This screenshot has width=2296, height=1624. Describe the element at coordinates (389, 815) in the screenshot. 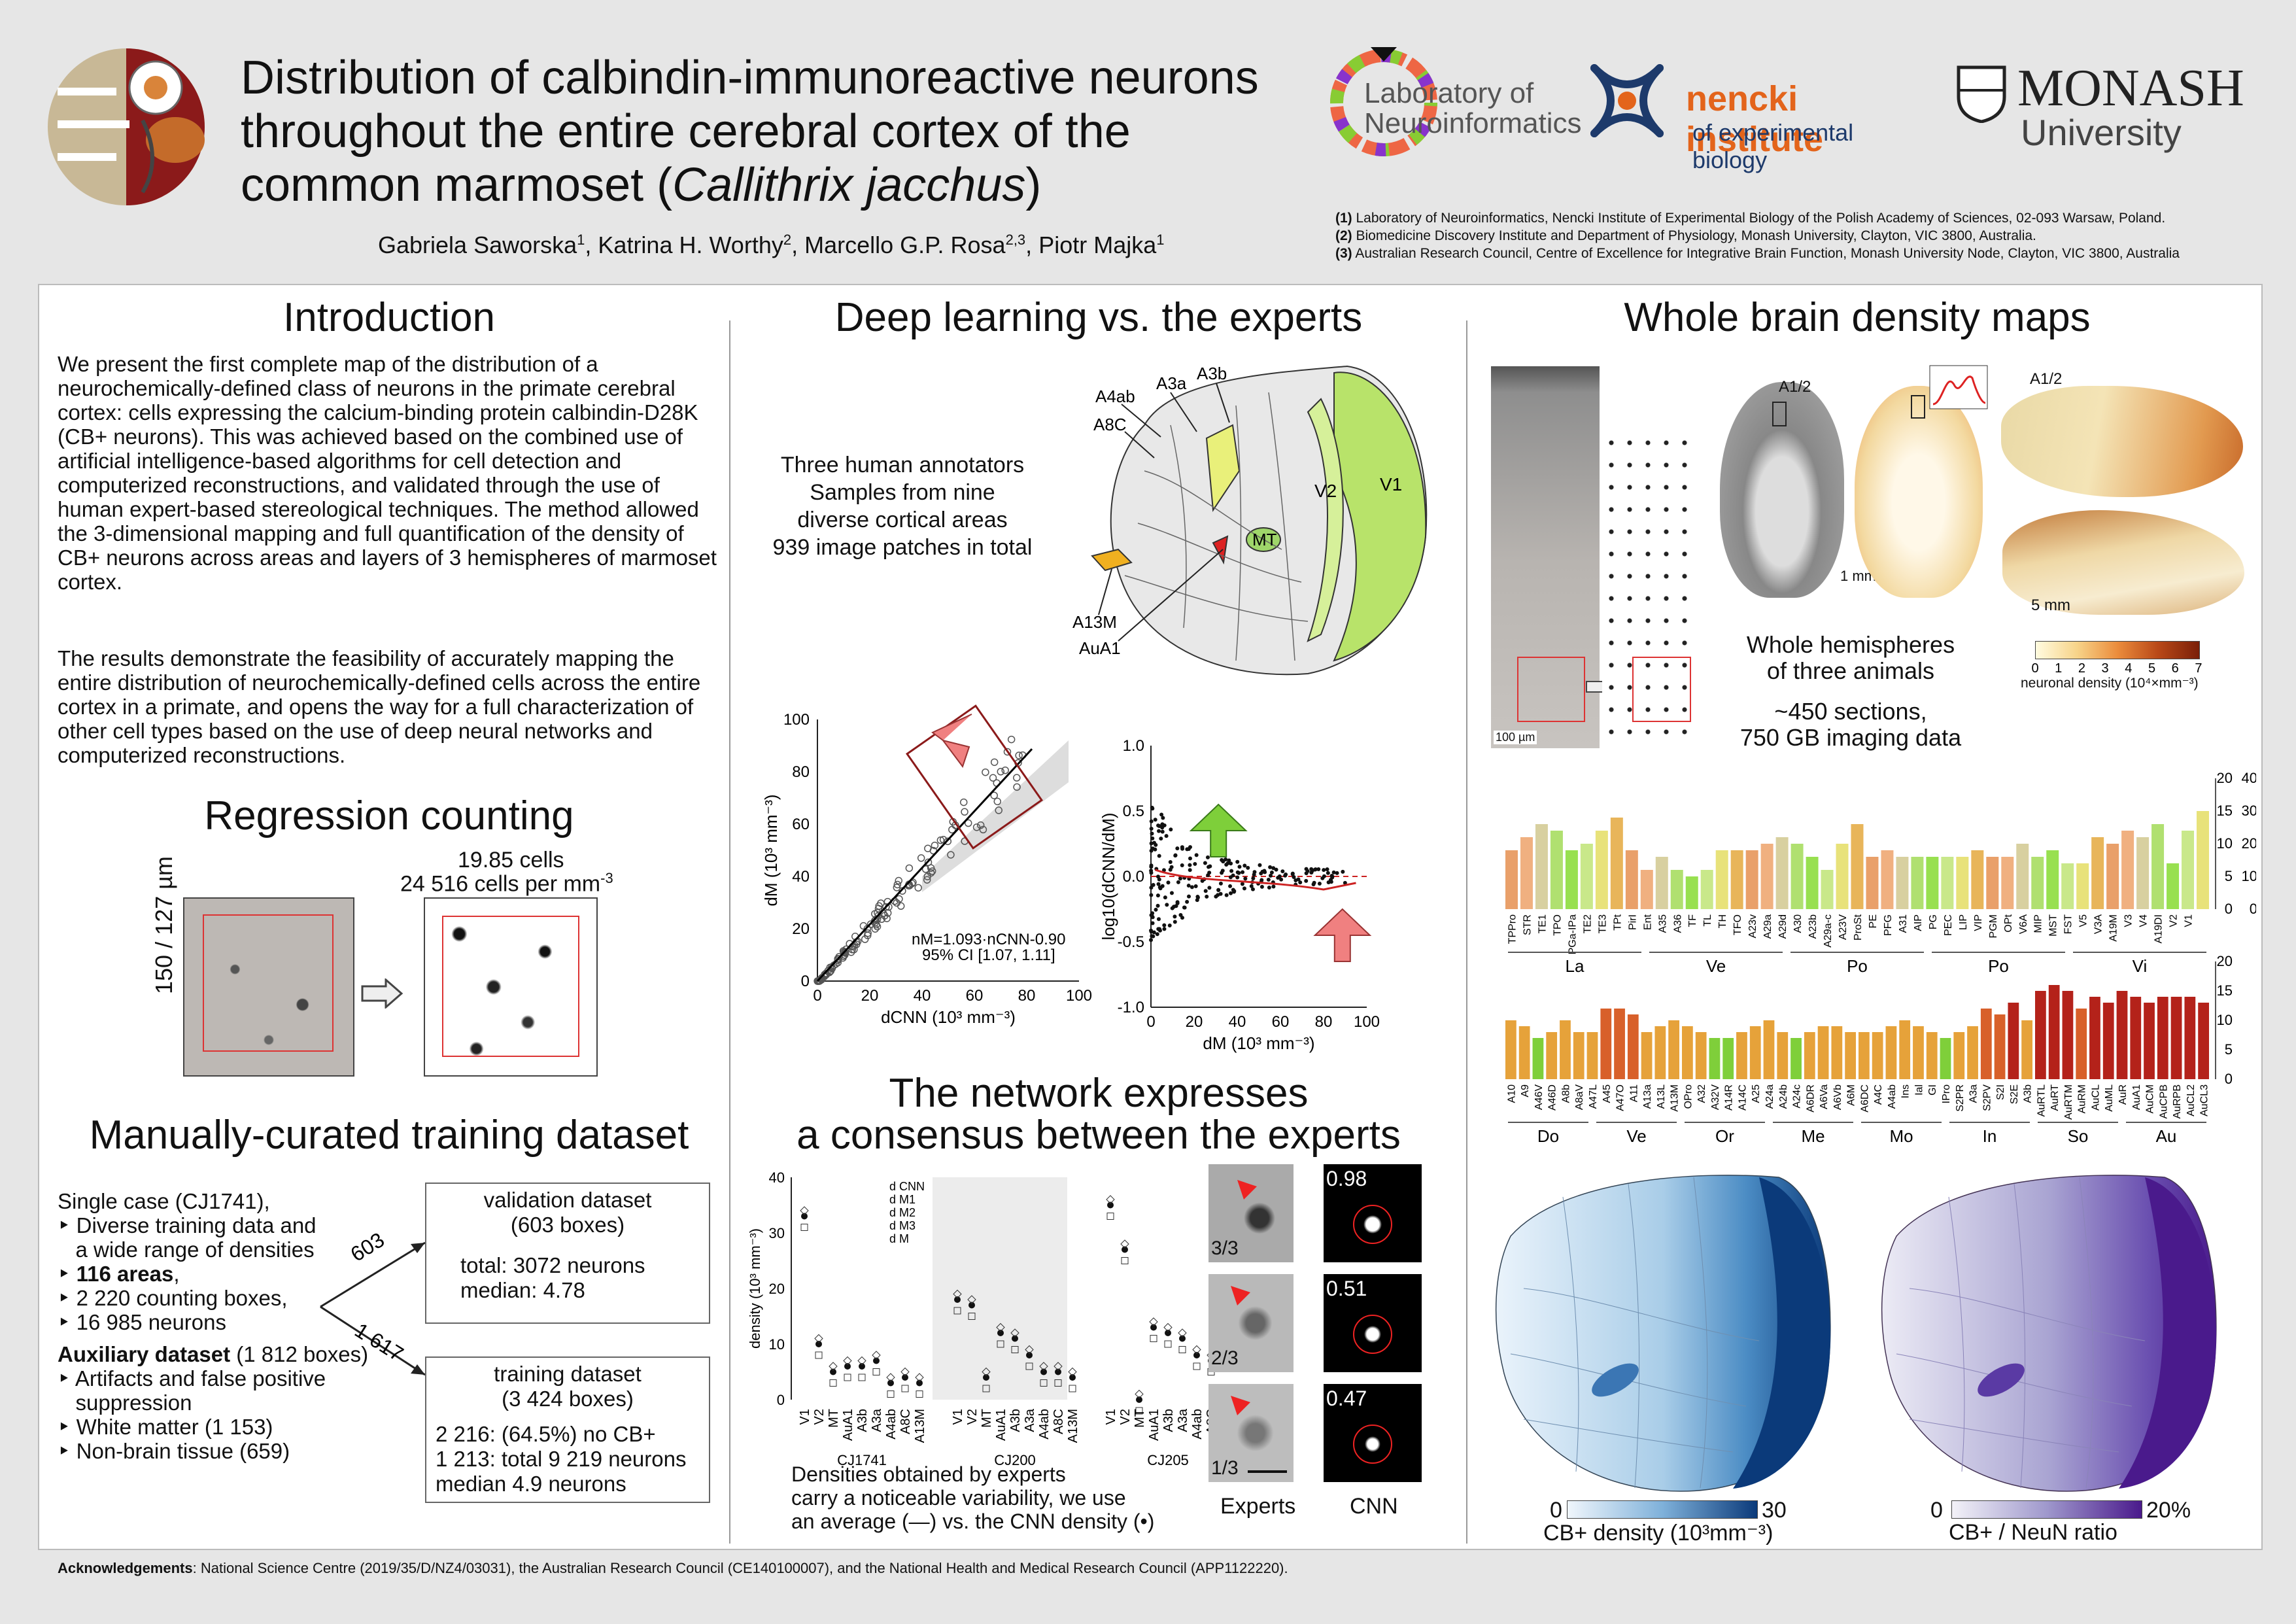

I see `regression-heading: Regression counting` at that location.